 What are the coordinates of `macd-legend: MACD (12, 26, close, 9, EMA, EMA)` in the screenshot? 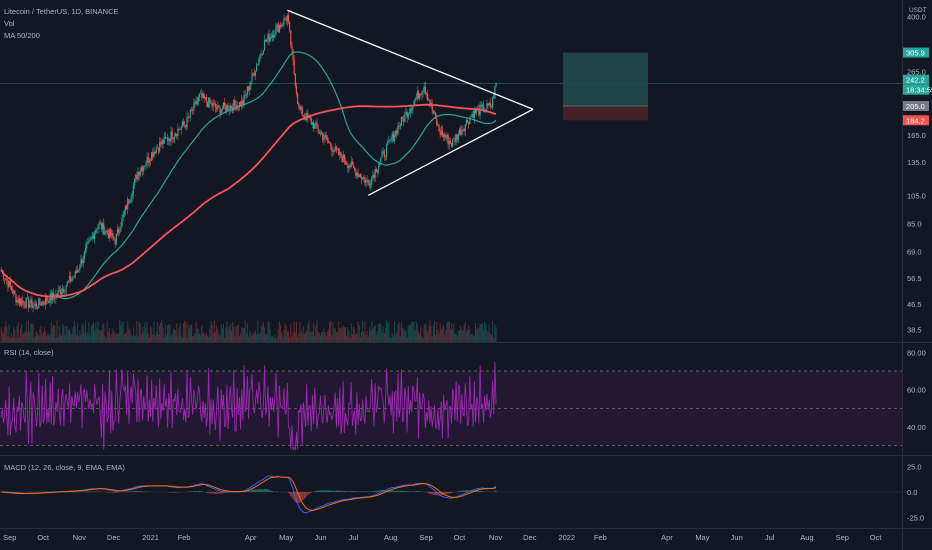 It's located at (64, 467).